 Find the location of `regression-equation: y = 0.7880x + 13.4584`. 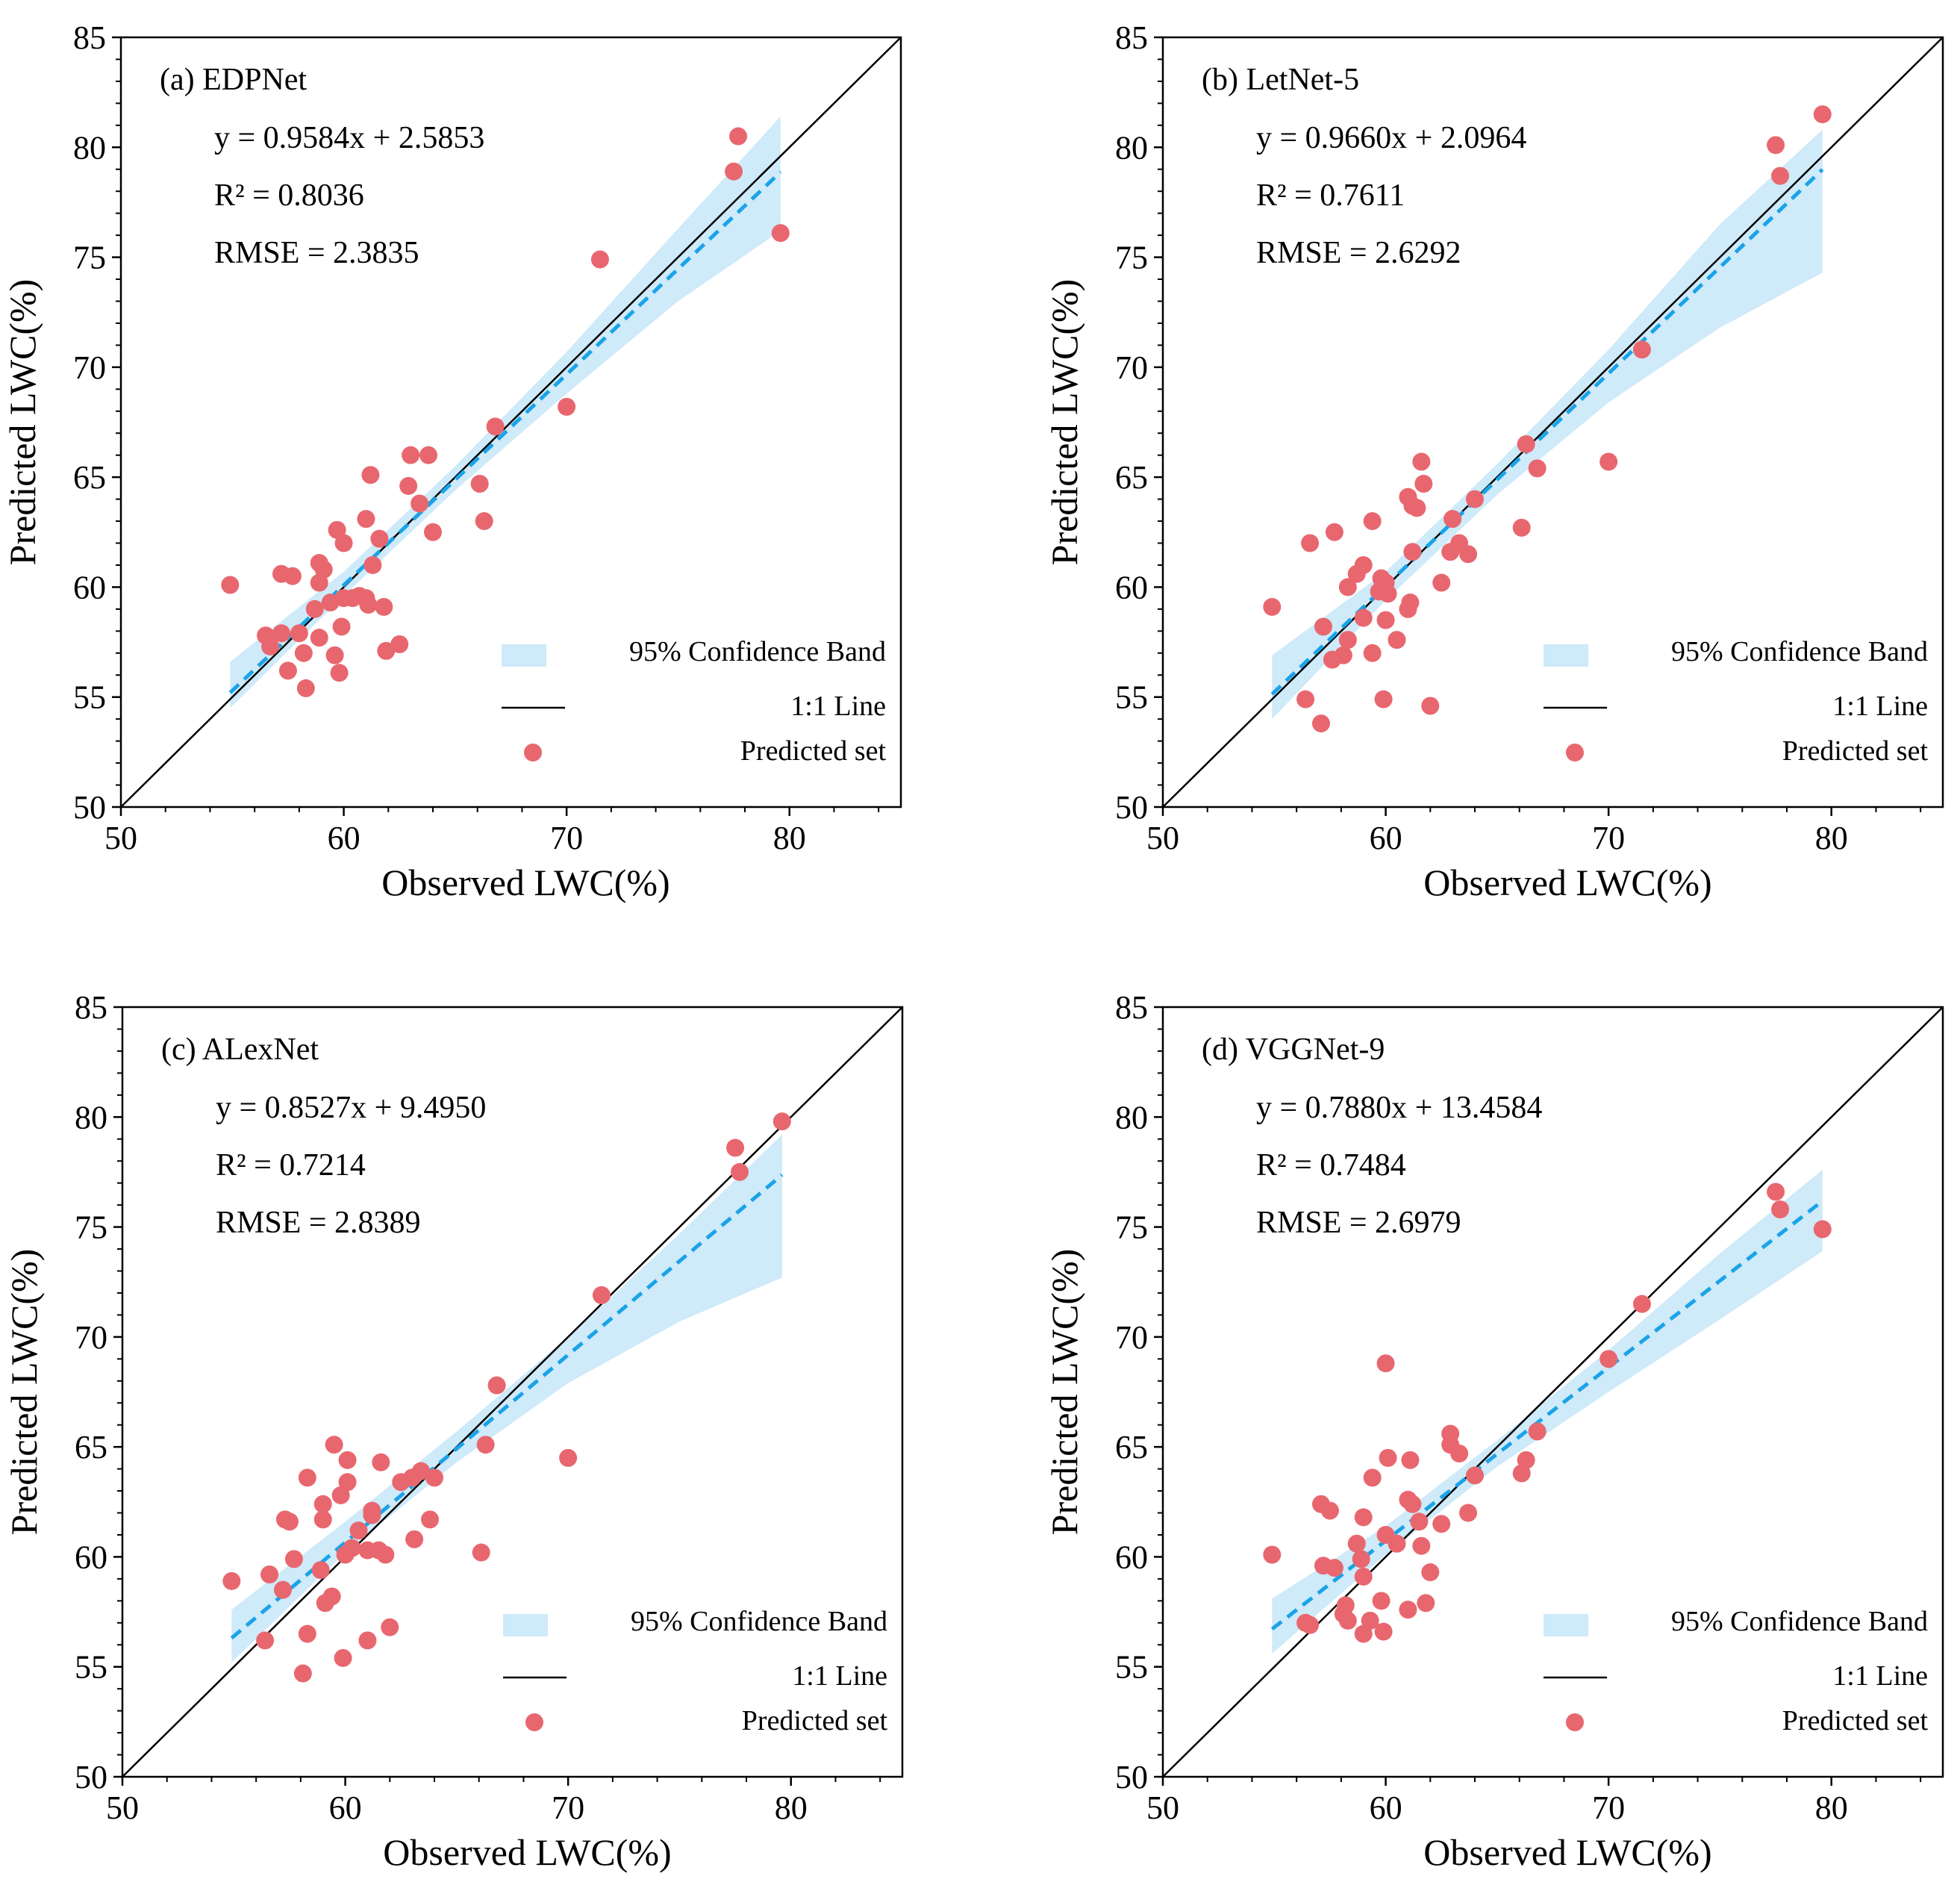

regression-equation: y = 0.7880x + 13.4584 is located at coordinates (1399, 1108).